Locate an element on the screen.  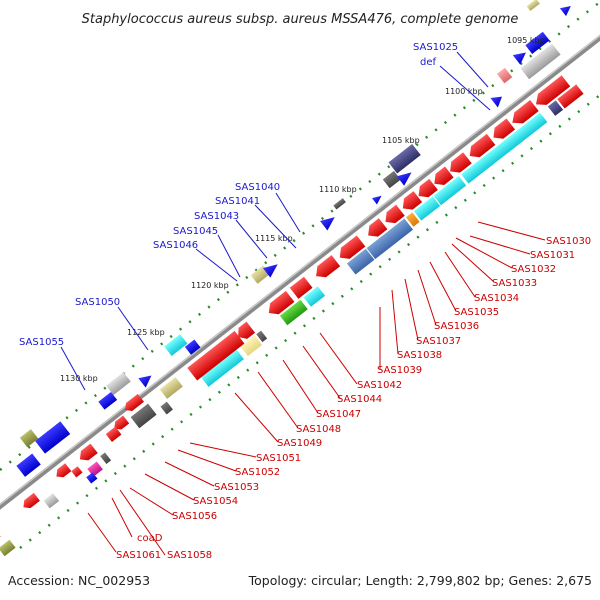
gene-label: SAS1025 is located at coordinates (435, 47).